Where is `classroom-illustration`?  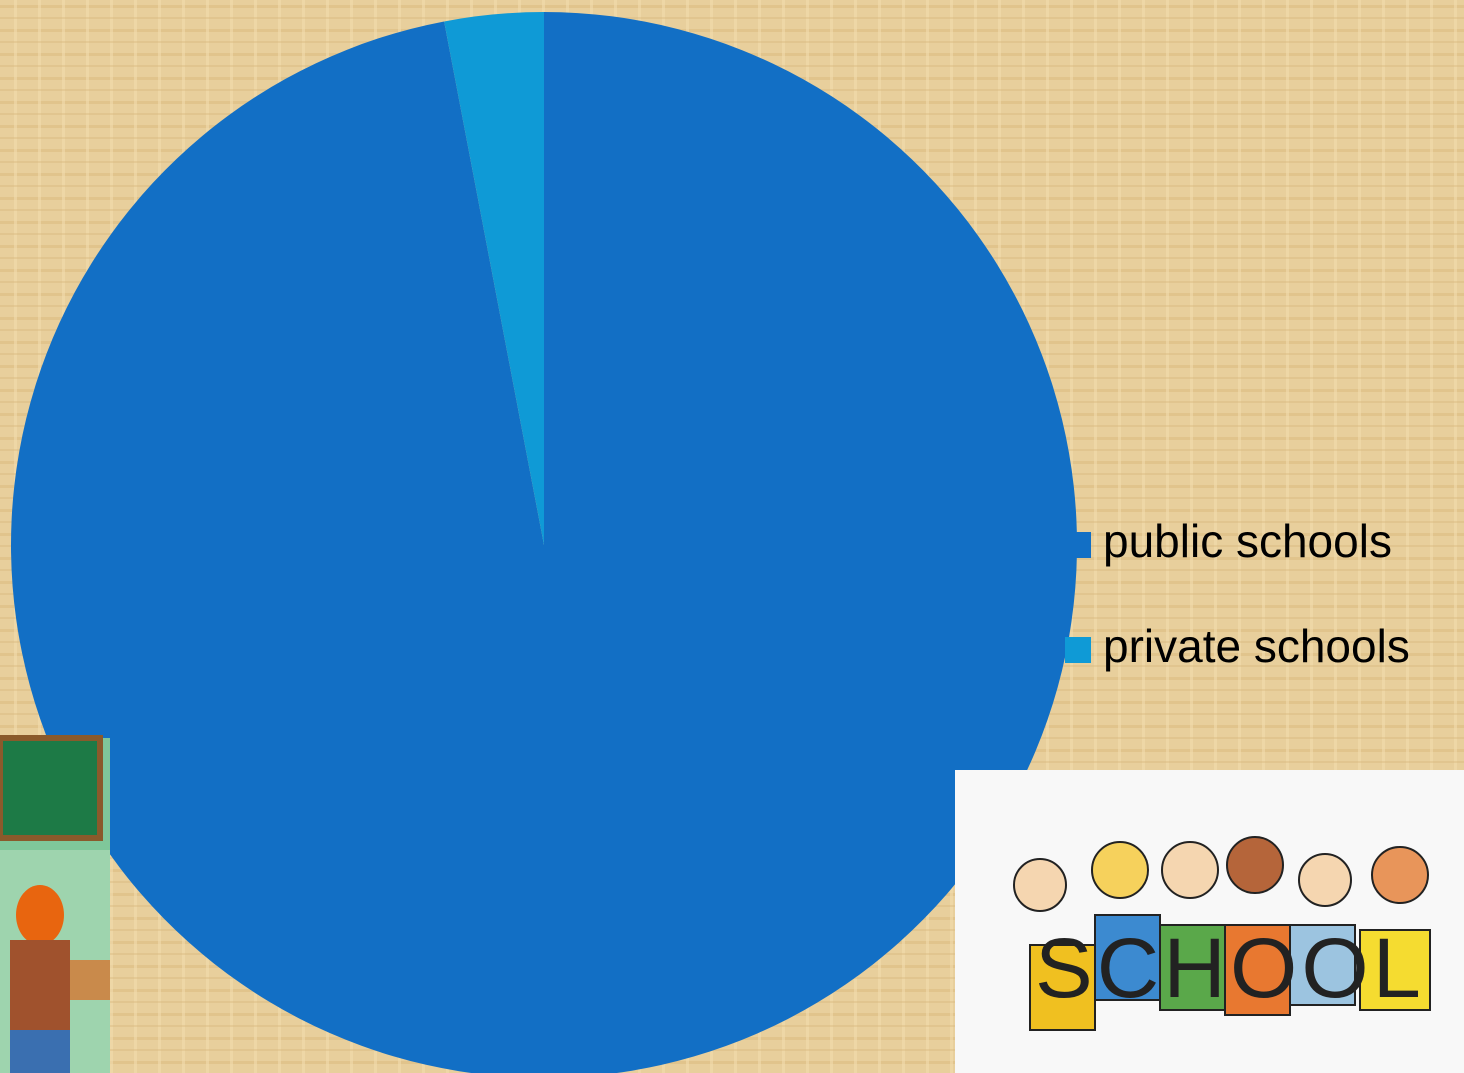 classroom-illustration is located at coordinates (55, 904).